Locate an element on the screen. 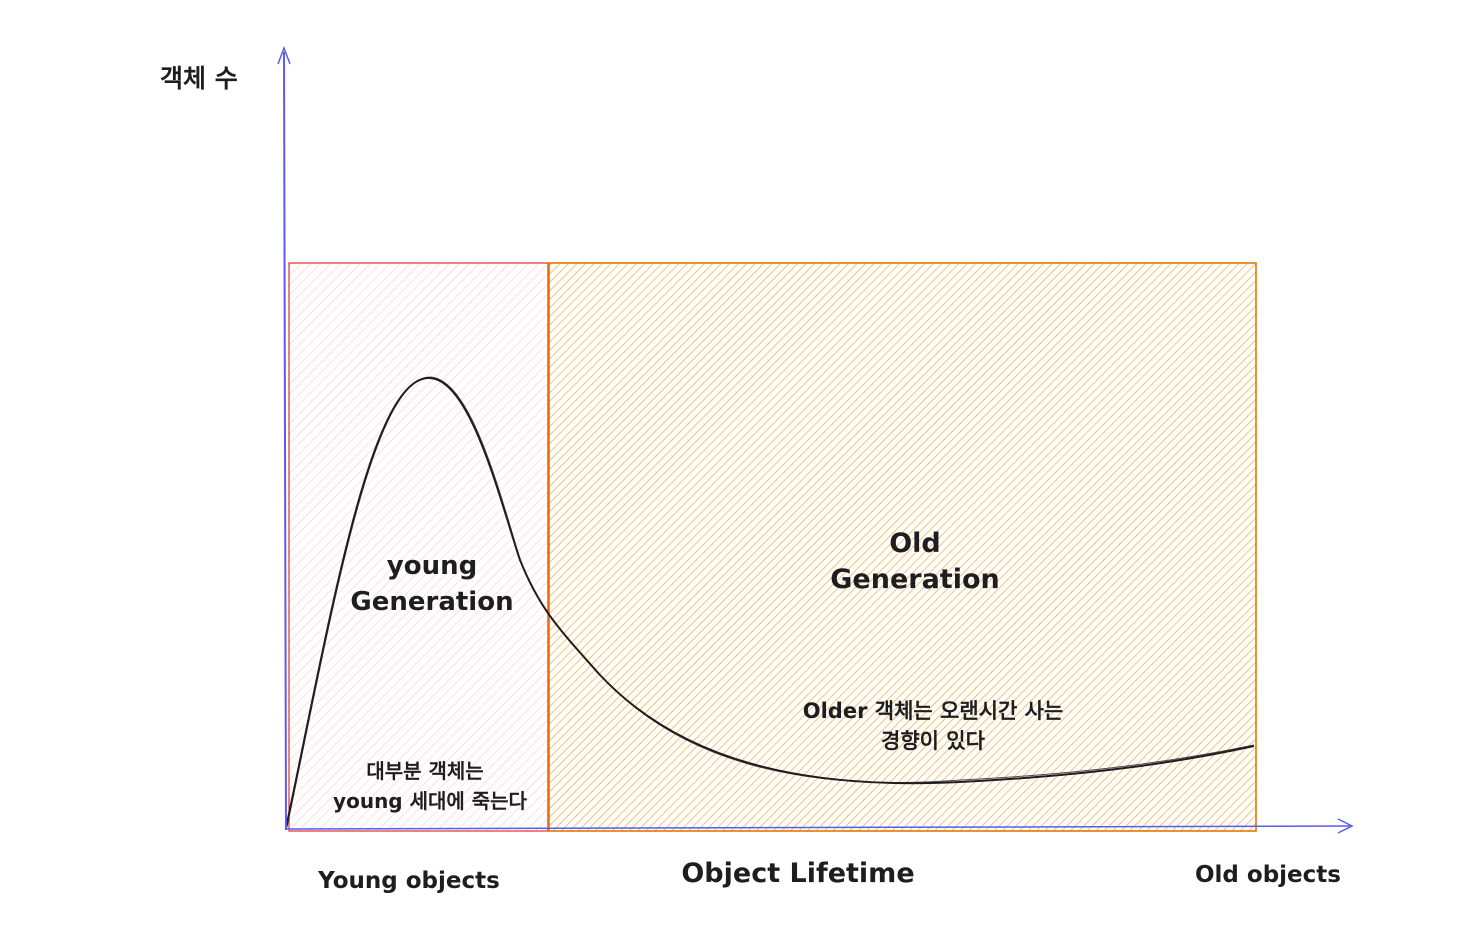  old-generation-title-line1: Old is located at coordinates (915, 543).